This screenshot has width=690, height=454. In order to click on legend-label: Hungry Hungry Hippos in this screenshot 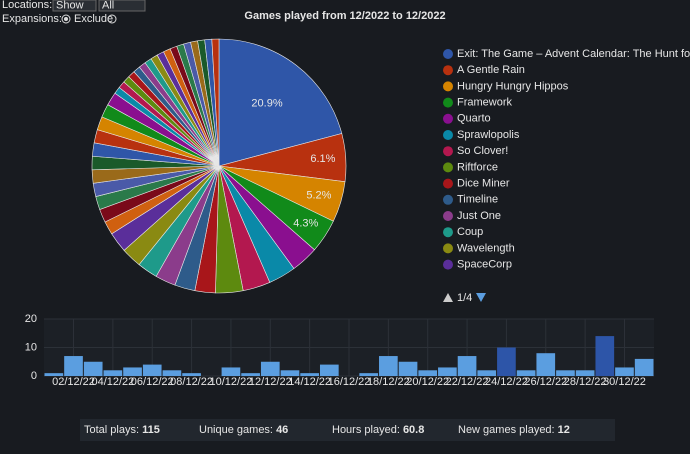, I will do `click(513, 86)`.